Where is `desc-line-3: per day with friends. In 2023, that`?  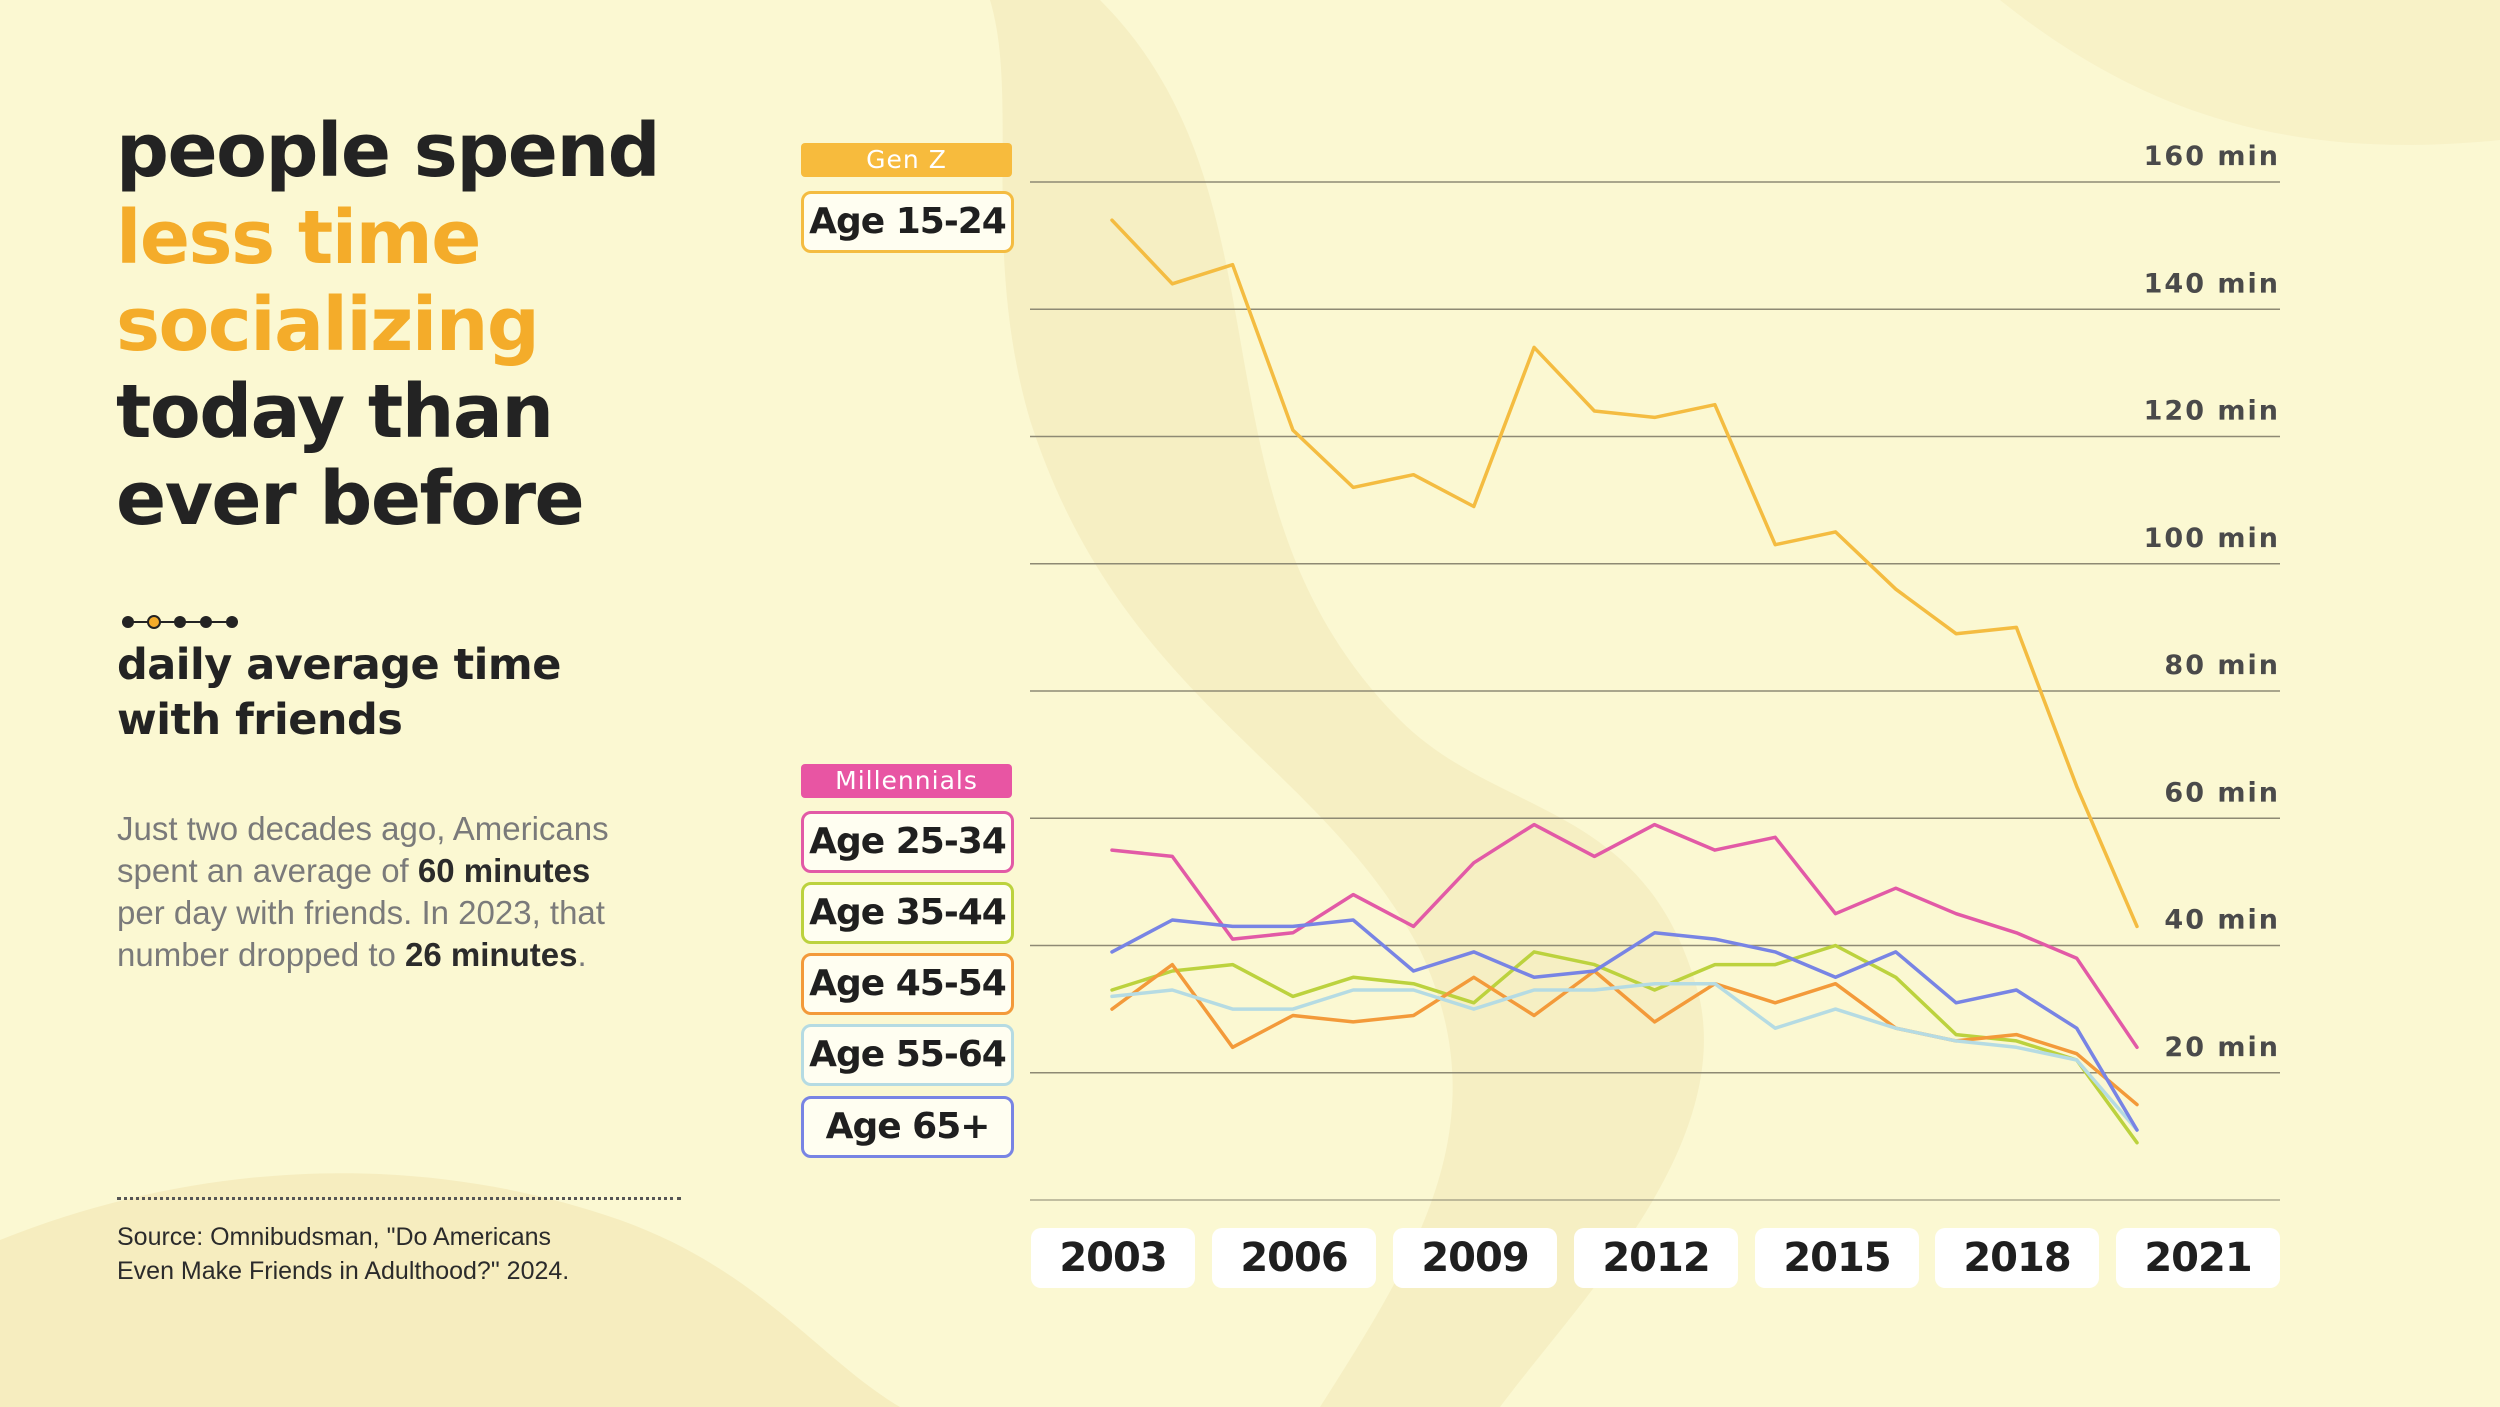 desc-line-3: per day with friends. In 2023, that is located at coordinates (361, 912).